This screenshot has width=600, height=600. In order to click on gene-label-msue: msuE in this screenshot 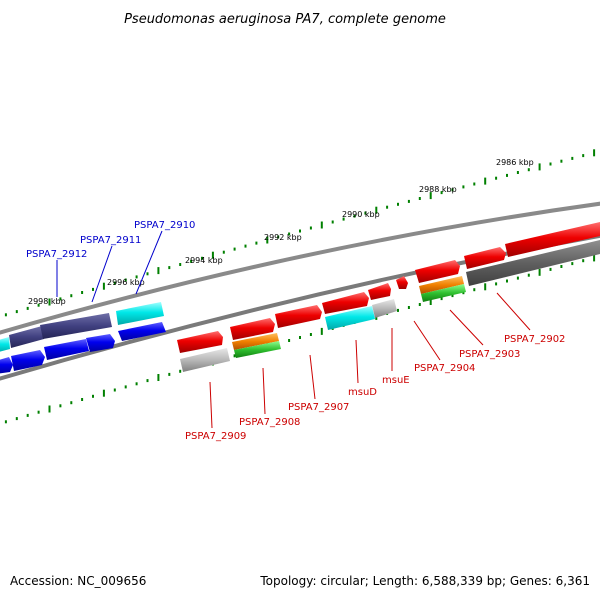, I will do `click(396, 380)`.